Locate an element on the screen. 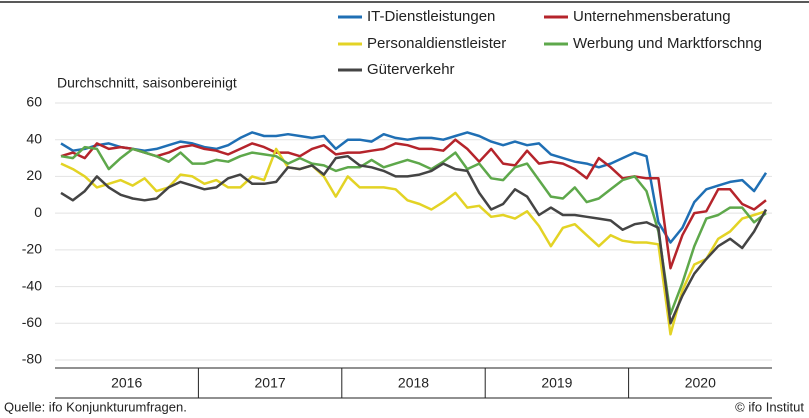 The width and height of the screenshot is (809, 418). y-tick-label: 20 is located at coordinates (34, 175).